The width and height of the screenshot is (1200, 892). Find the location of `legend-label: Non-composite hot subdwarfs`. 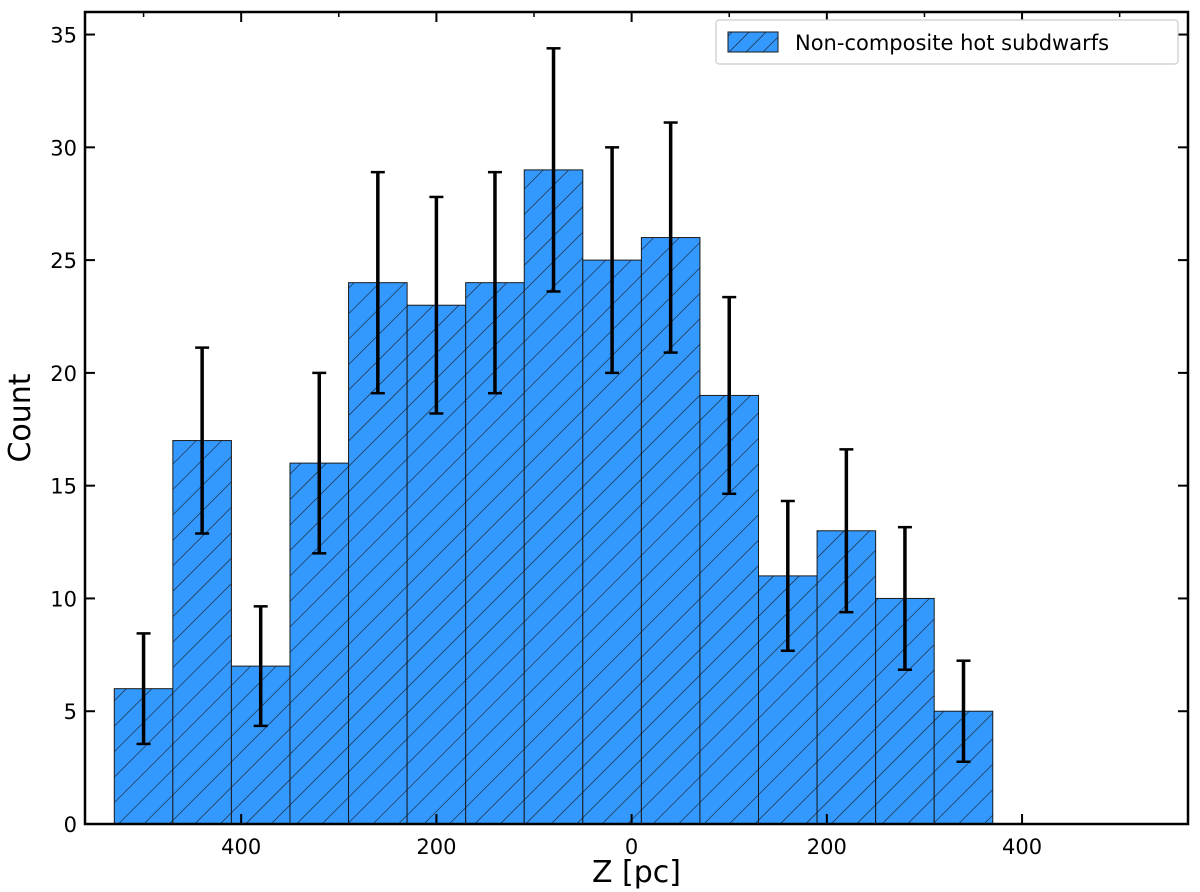

legend-label: Non-composite hot subdwarfs is located at coordinates (952, 43).